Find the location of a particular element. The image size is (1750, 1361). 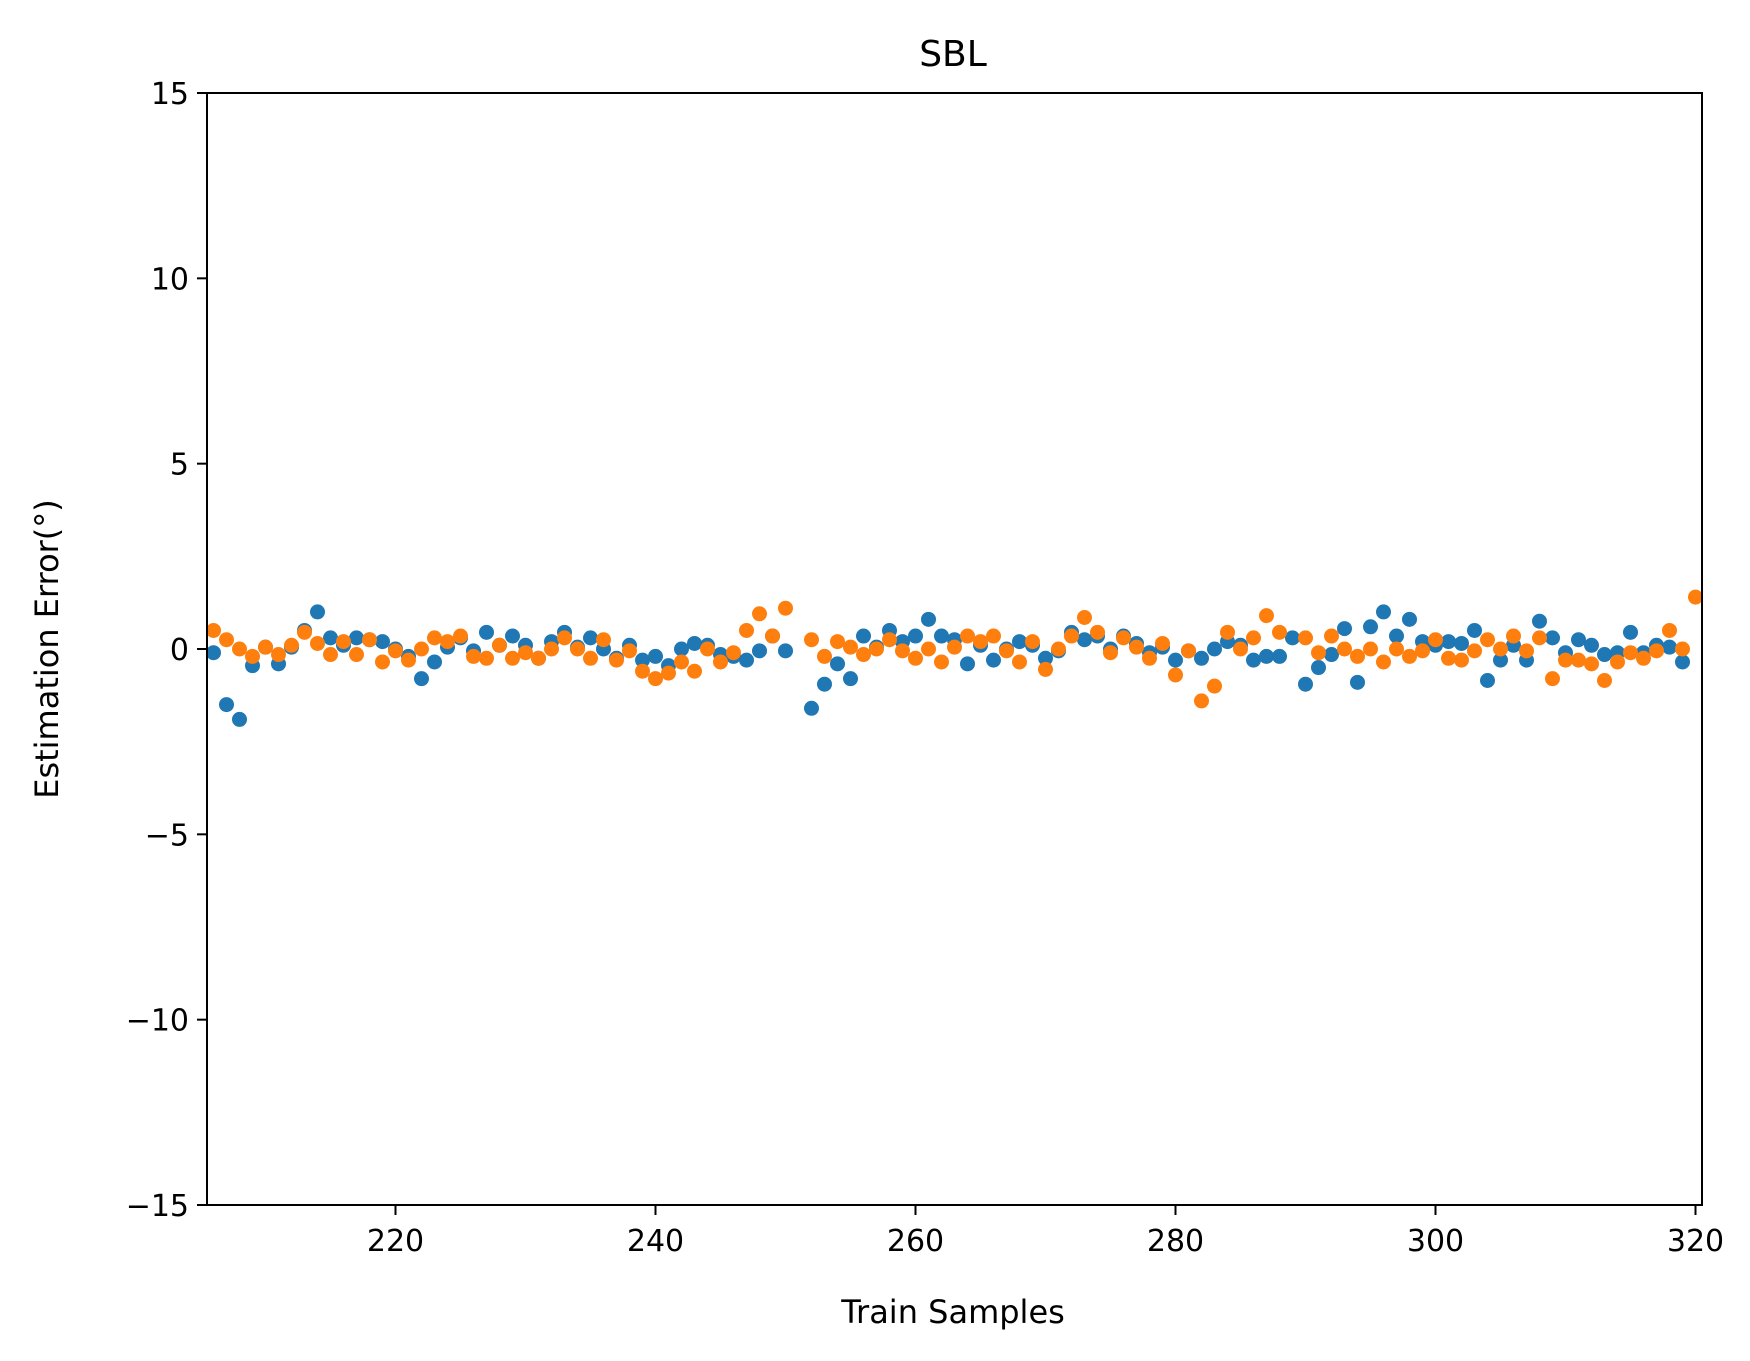

y-tick-label: −5 is located at coordinates (167, 835).